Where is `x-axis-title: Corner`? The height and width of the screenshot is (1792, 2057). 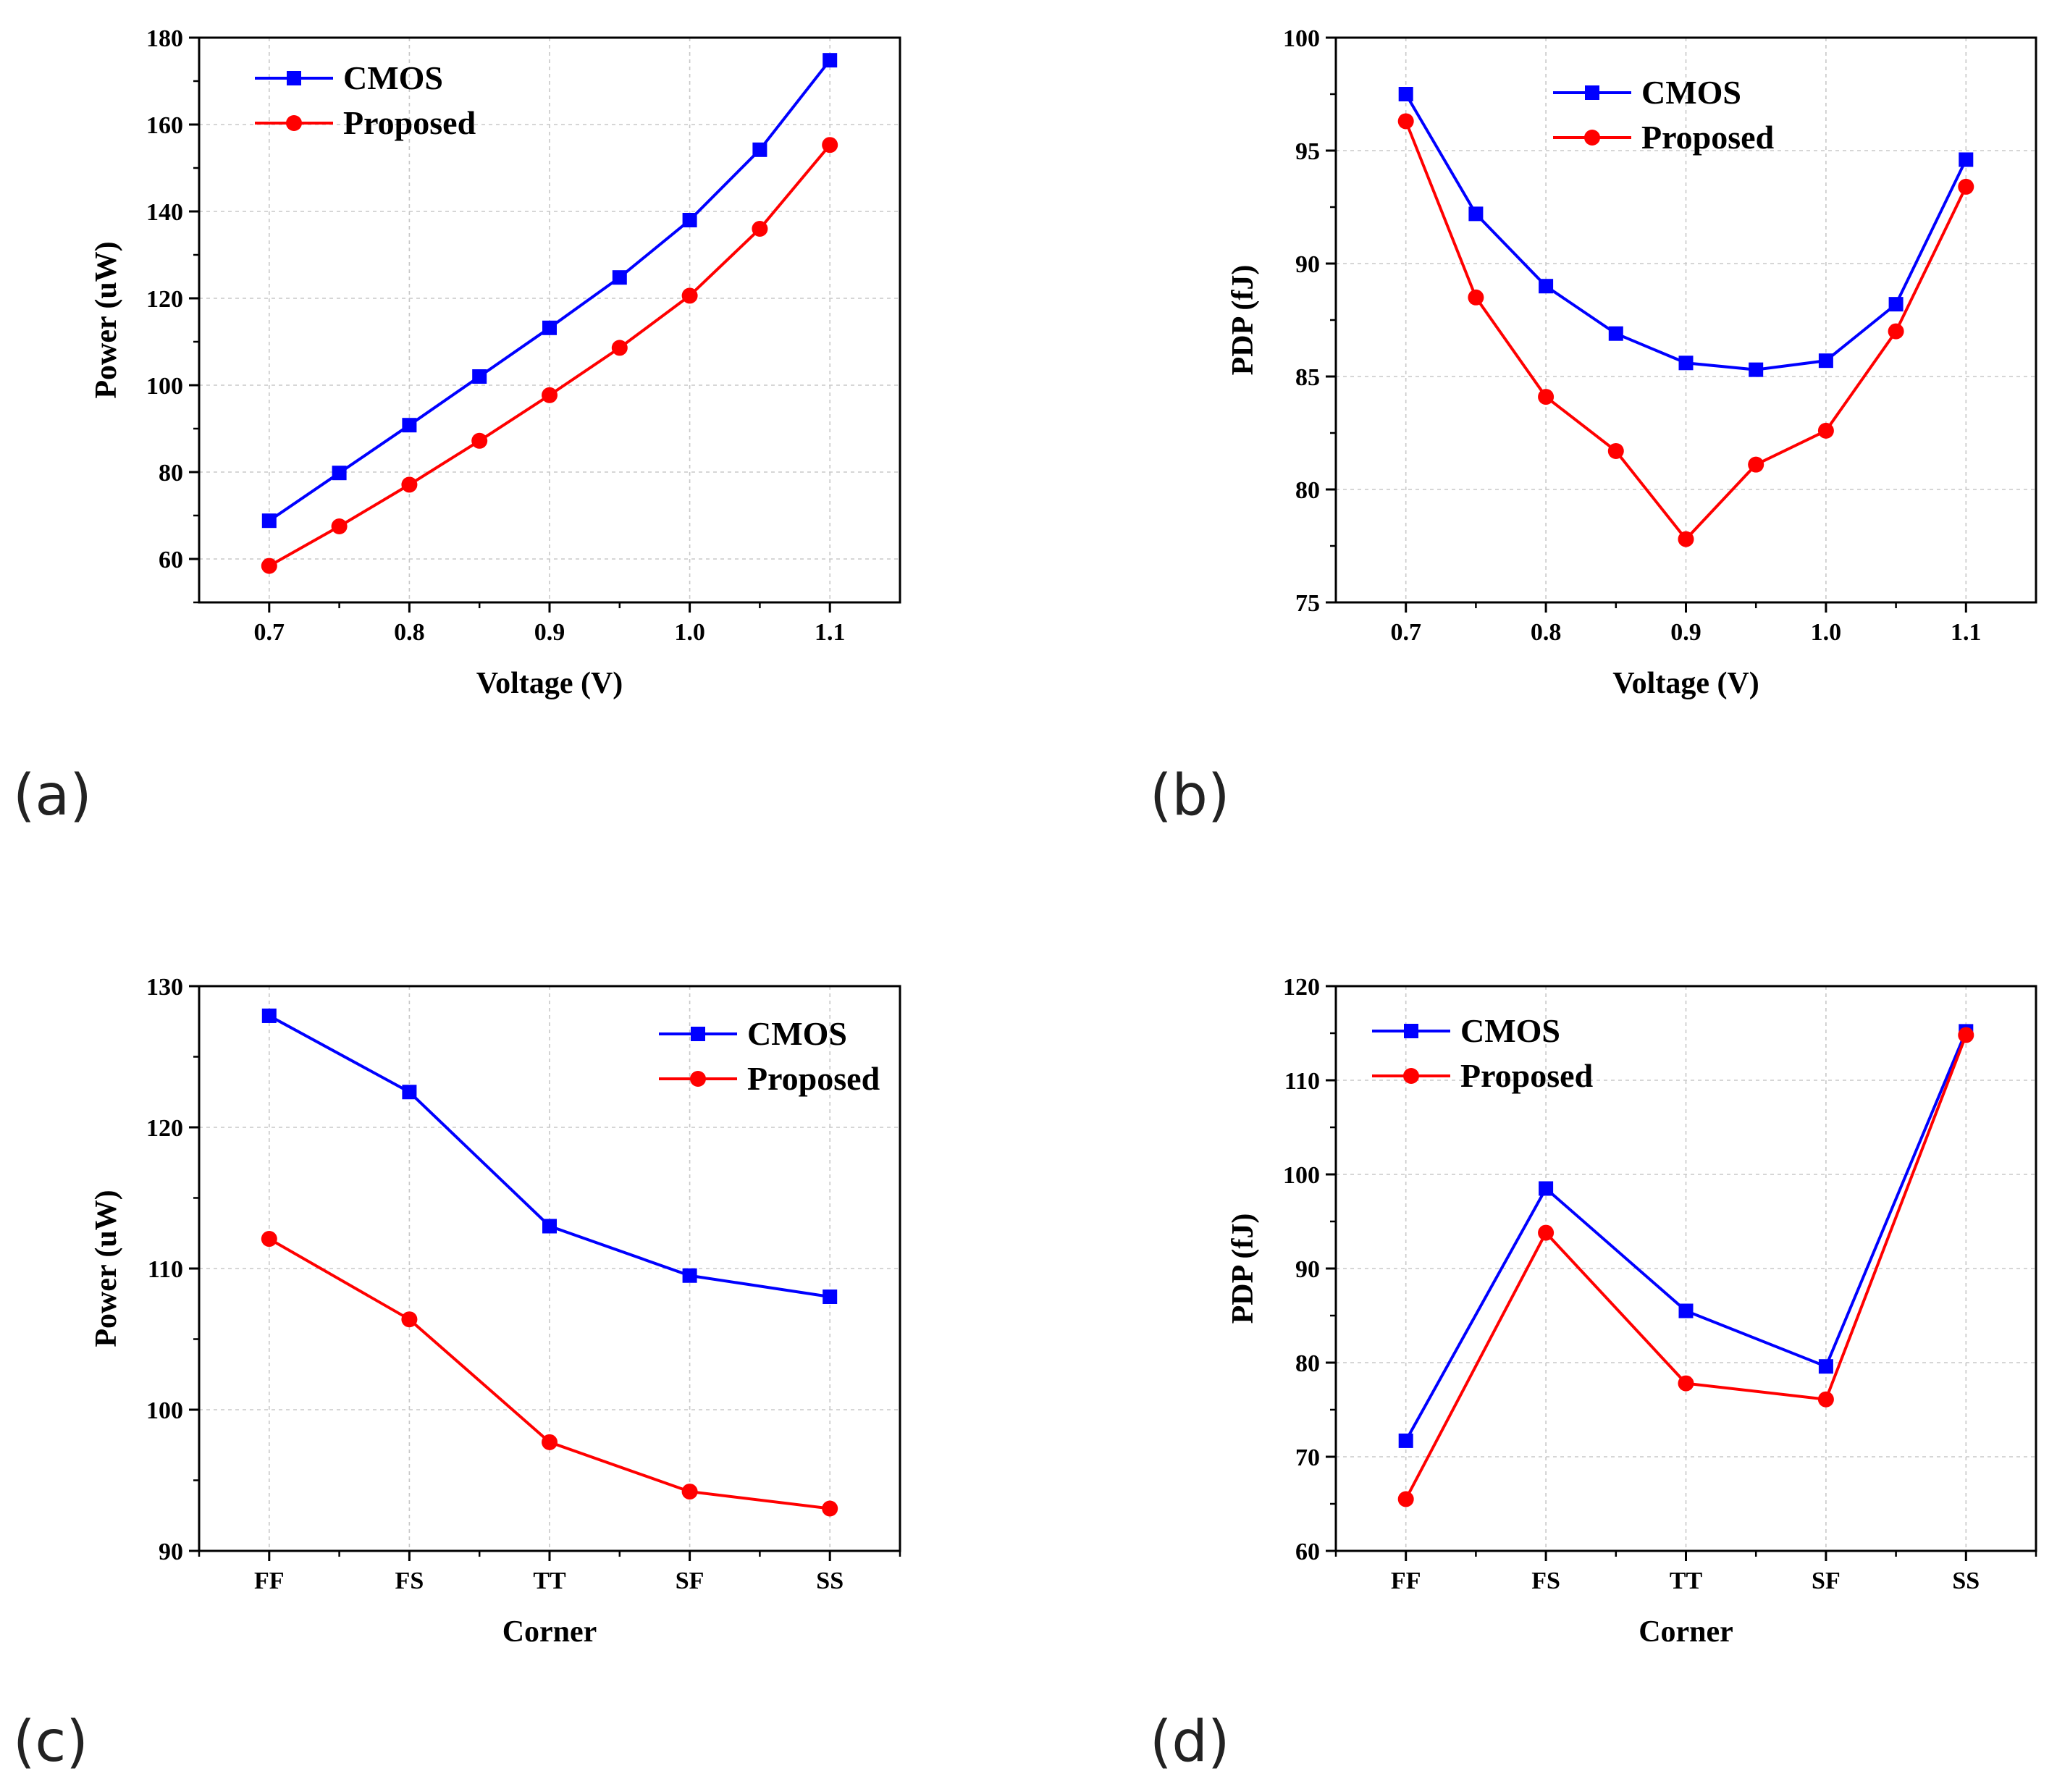
x-axis-title: Corner is located at coordinates (1686, 1632).